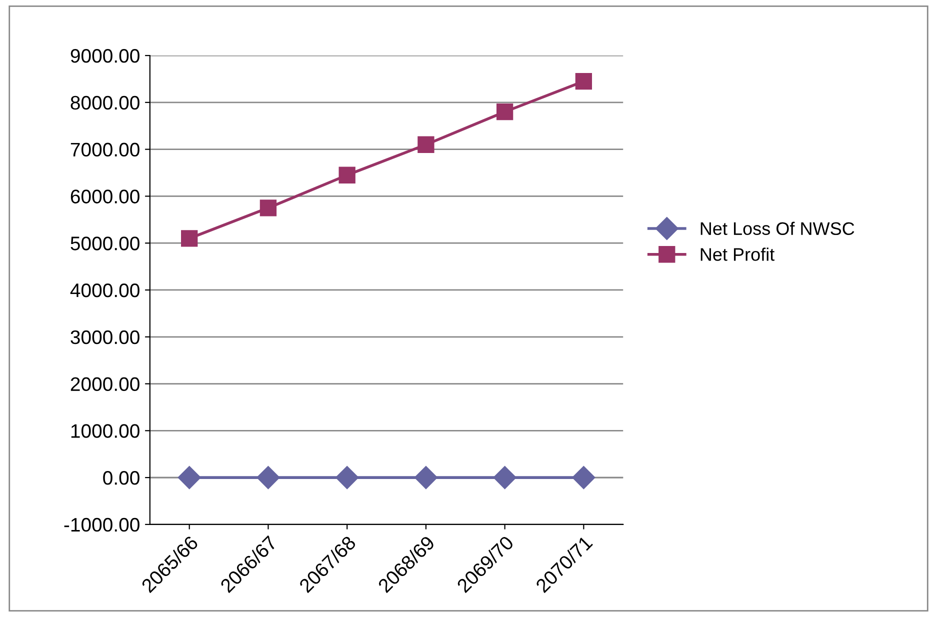 The image size is (937, 617). I want to click on y-tick-label: 9000.00, so click(105, 56).